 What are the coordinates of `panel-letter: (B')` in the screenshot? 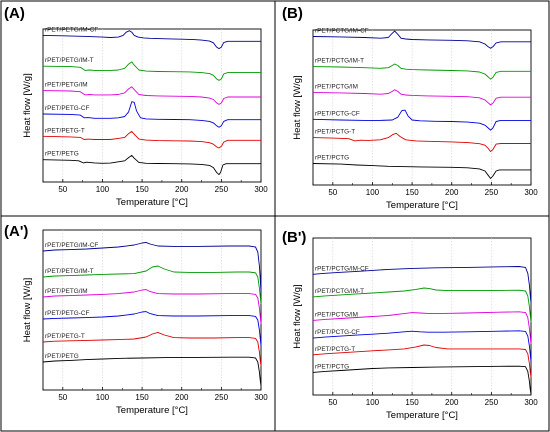 It's located at (294, 237).